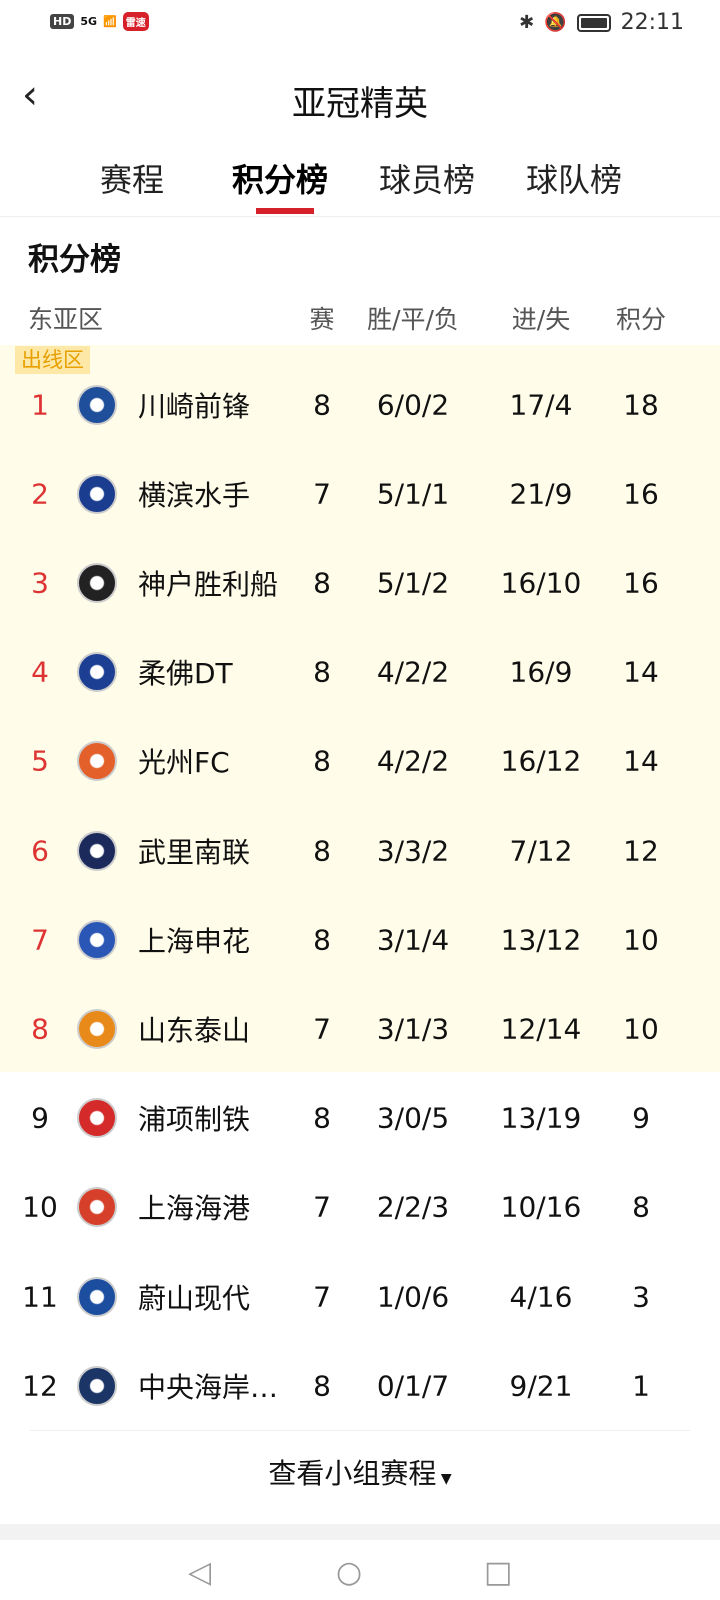 Image resolution: width=720 pixels, height=1600 pixels. Describe the element at coordinates (360, 25) in the screenshot. I see `status-bar: HD 5G 📶 雷速 ✱ 🔕 22:11` at that location.